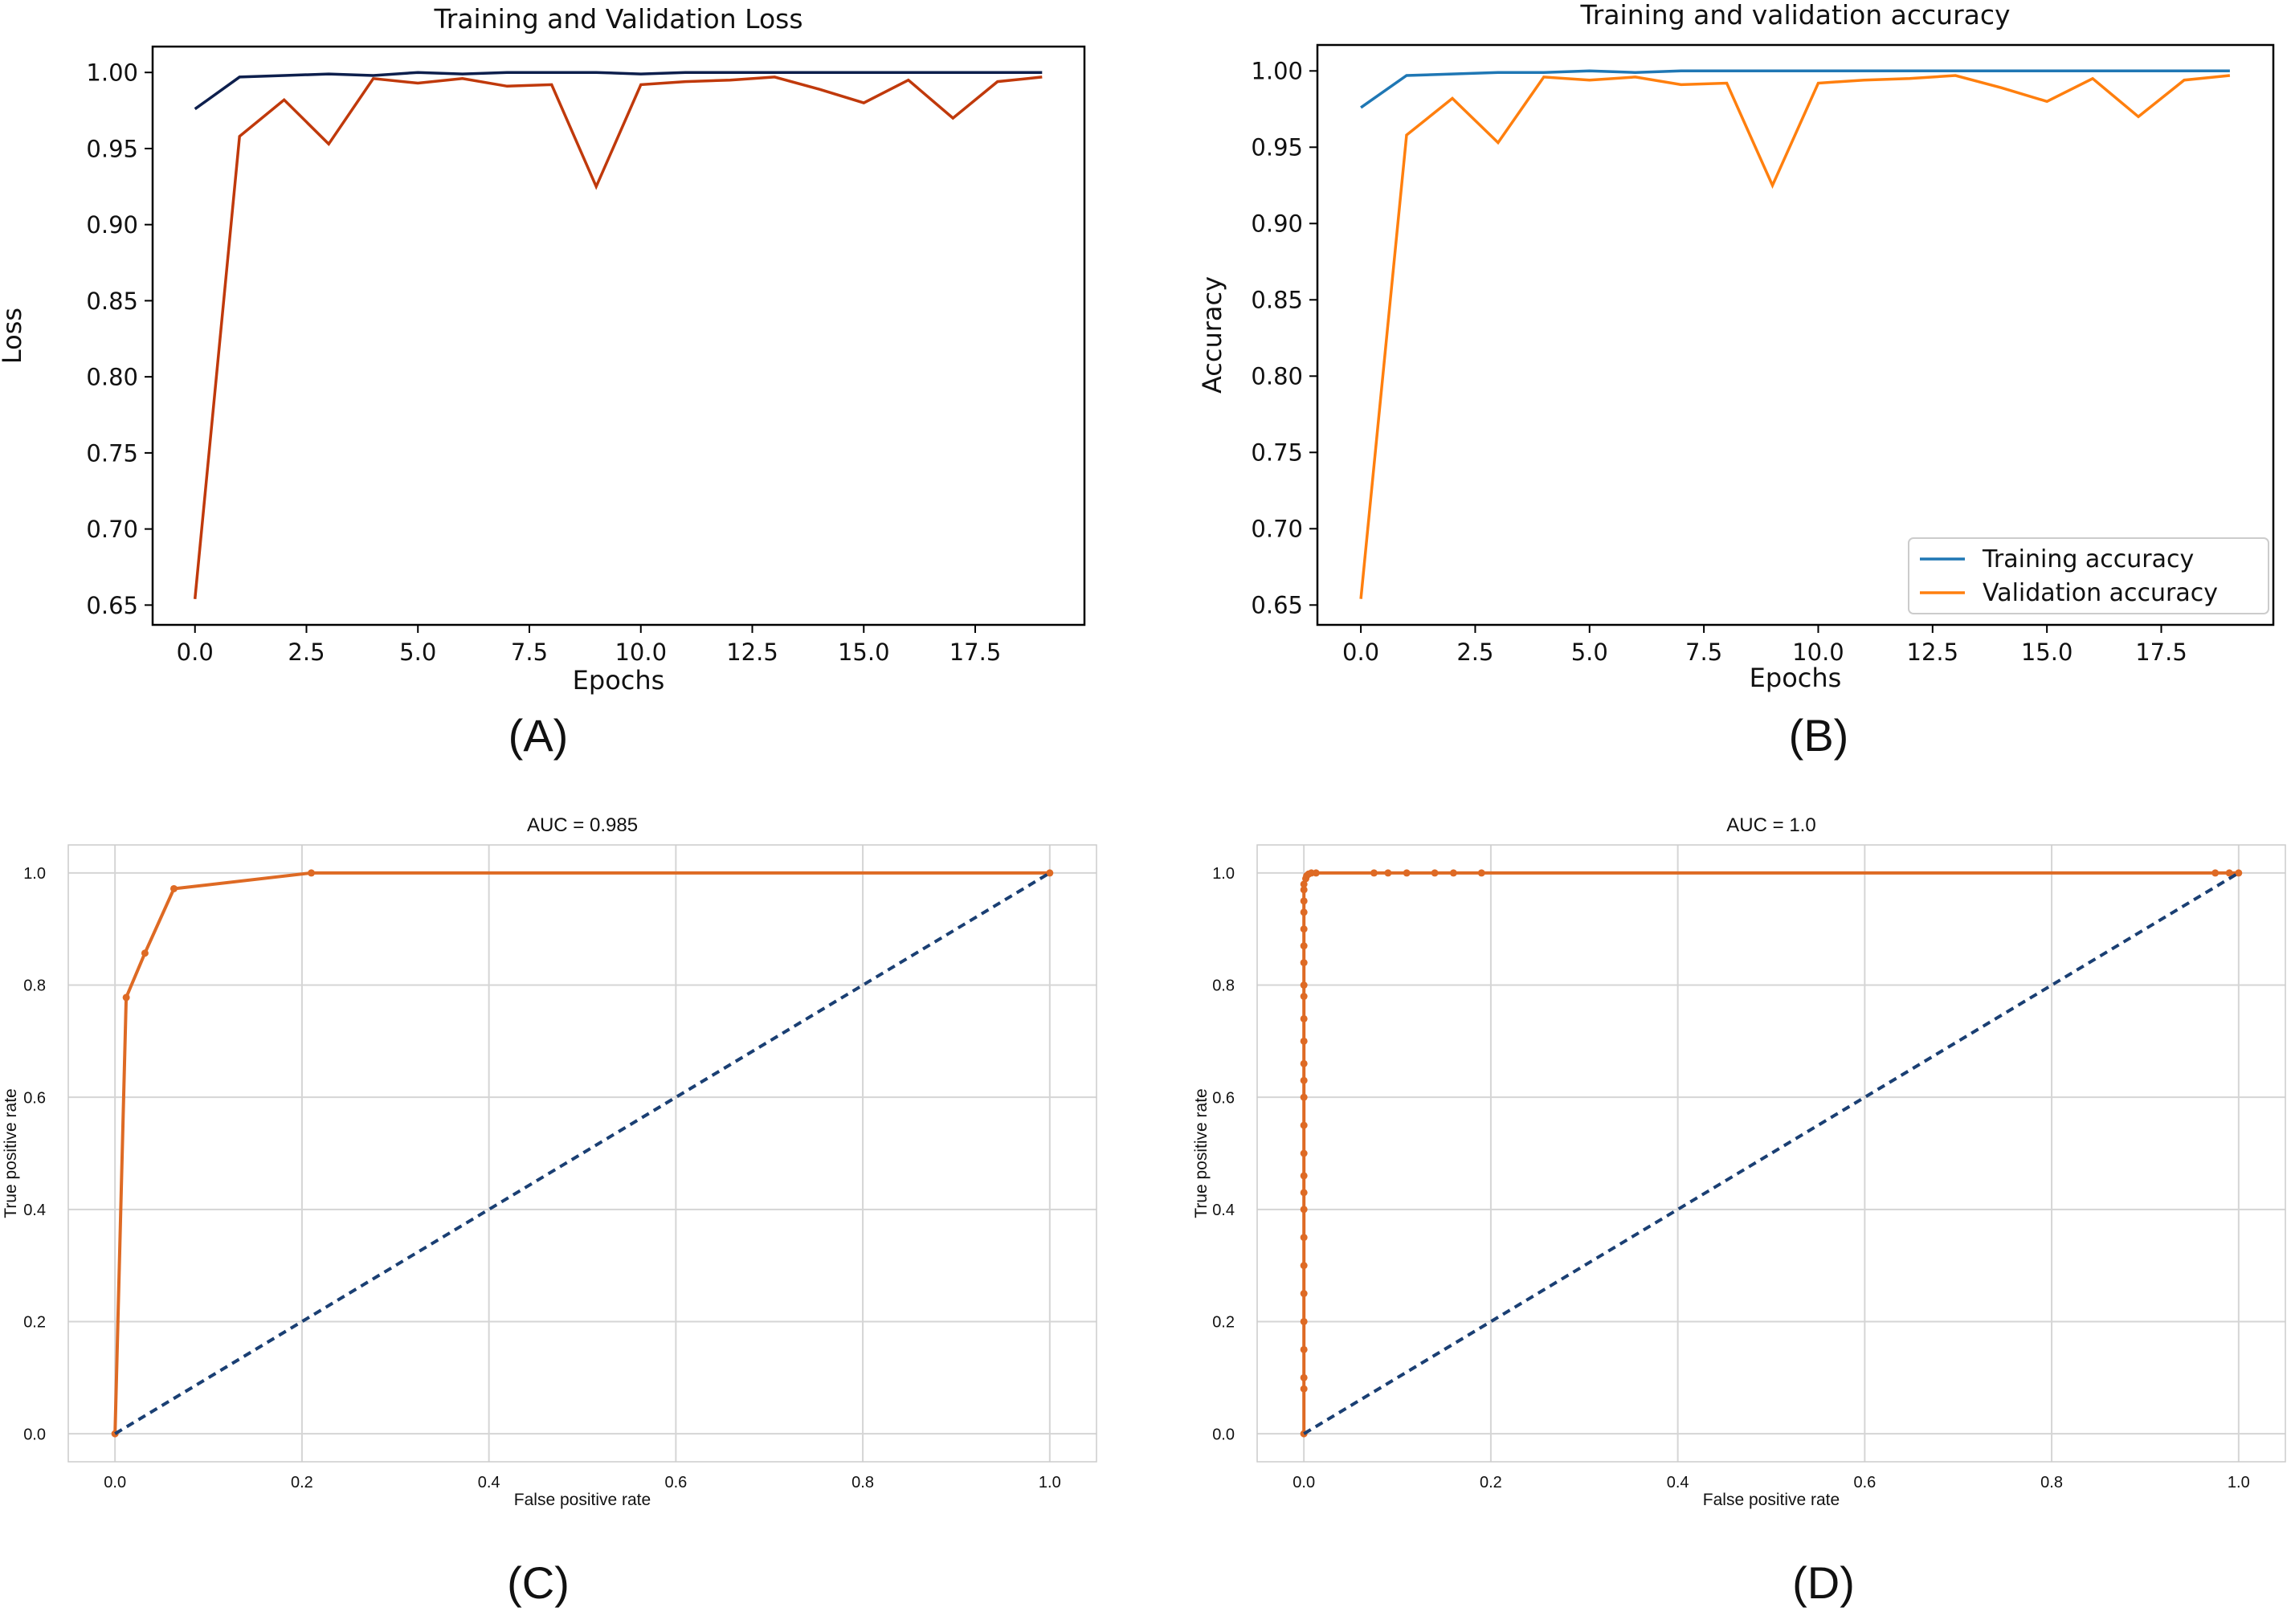  I want to click on panel-label: (C), so click(538, 1582).